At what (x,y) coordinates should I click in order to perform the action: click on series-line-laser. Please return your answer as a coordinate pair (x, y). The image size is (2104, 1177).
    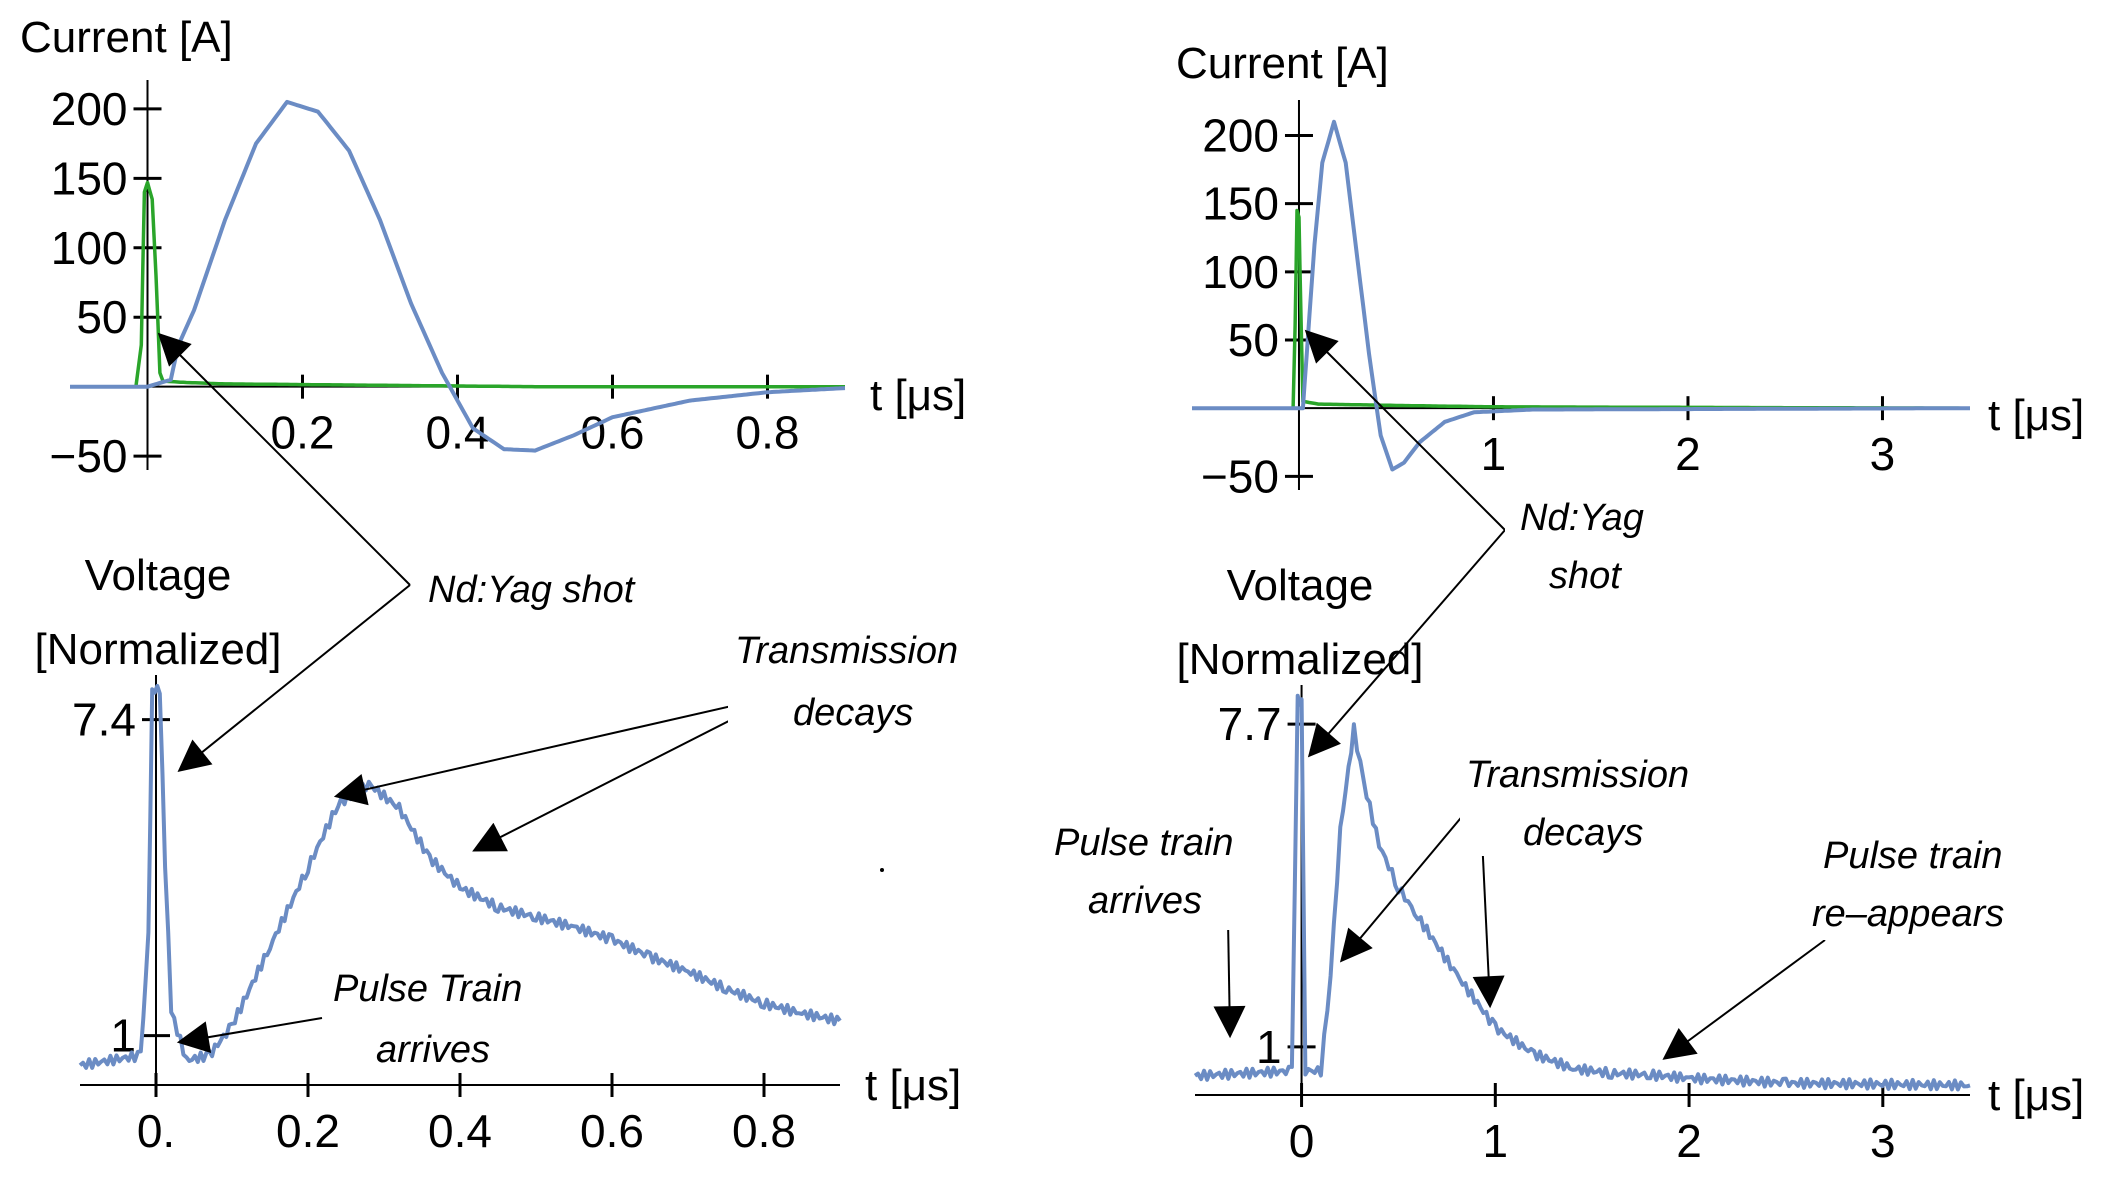
    Looking at the image, I should click on (457, 284).